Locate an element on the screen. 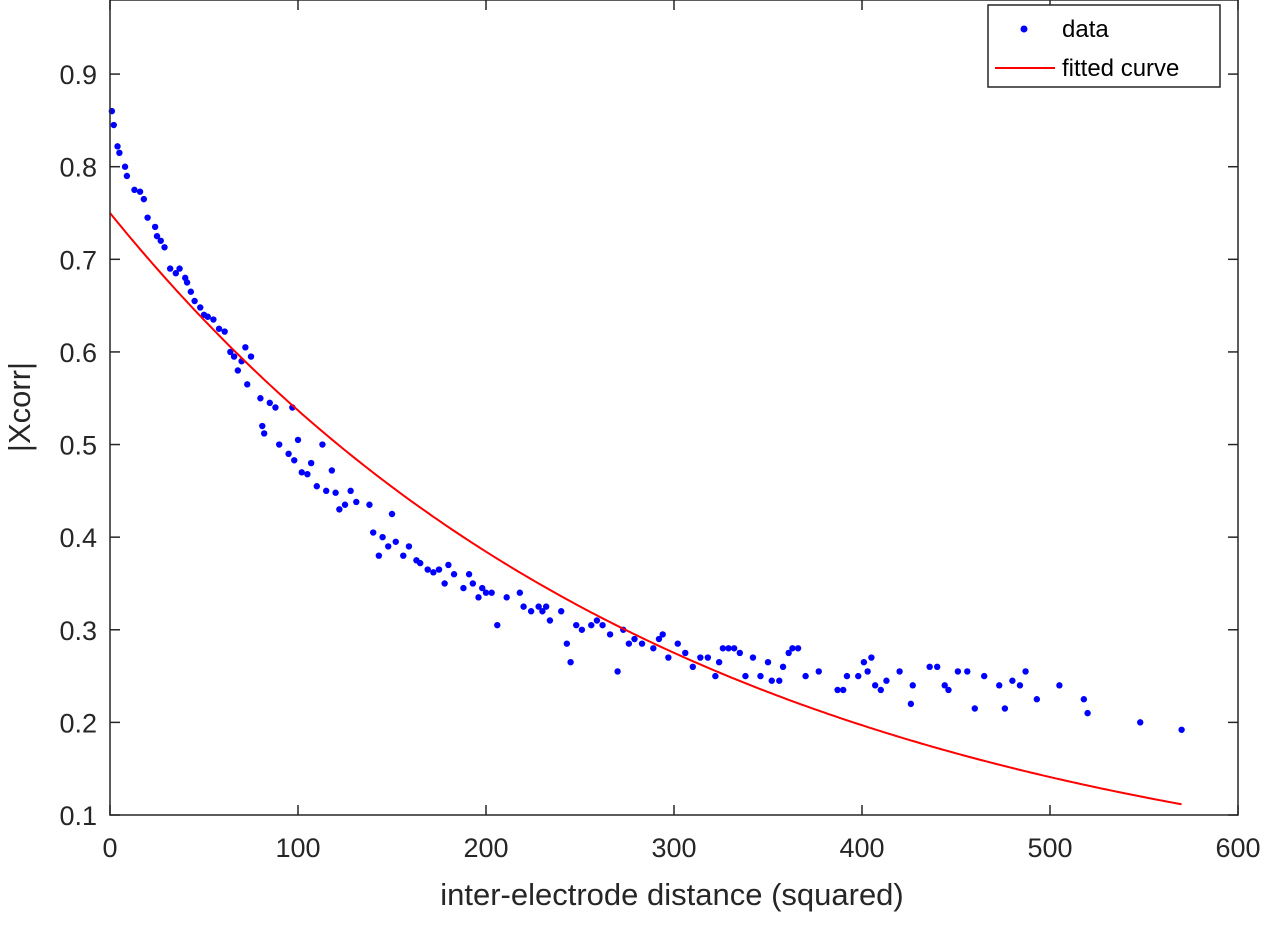 Image resolution: width=1280 pixels, height=926 pixels. x-axis-label: inter-electrode distance (squared) is located at coordinates (672, 894).